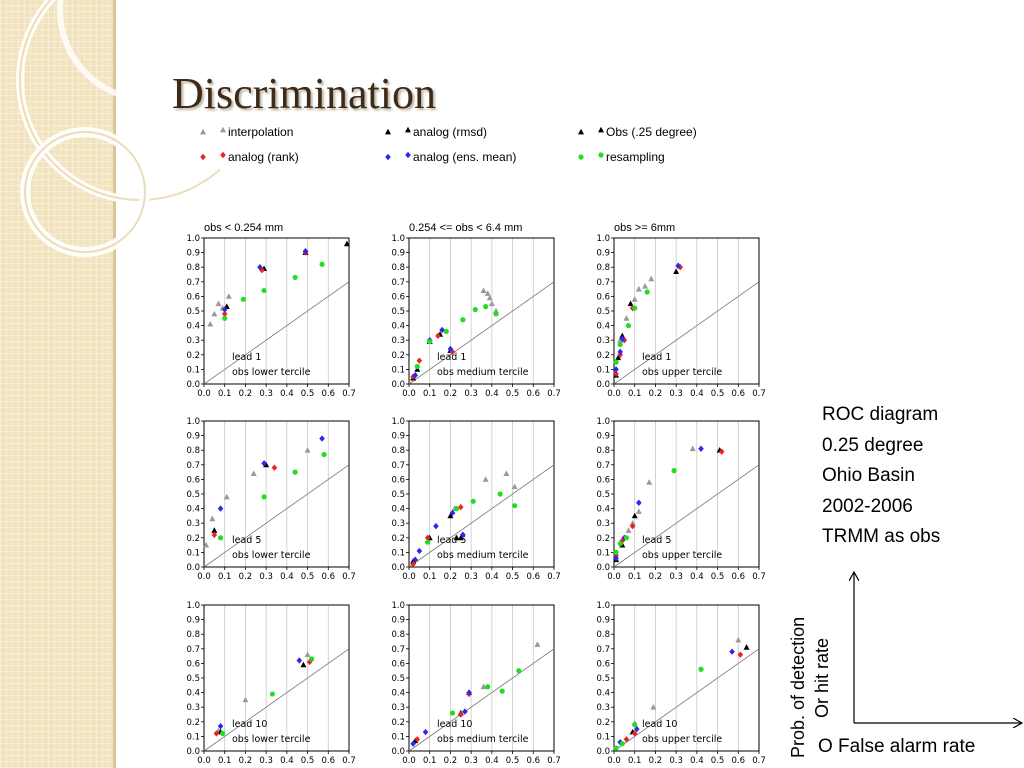 This screenshot has height=768, width=1024. What do you see at coordinates (739, 761) in the screenshot?
I see `x-tick-label: 0.6` at bounding box center [739, 761].